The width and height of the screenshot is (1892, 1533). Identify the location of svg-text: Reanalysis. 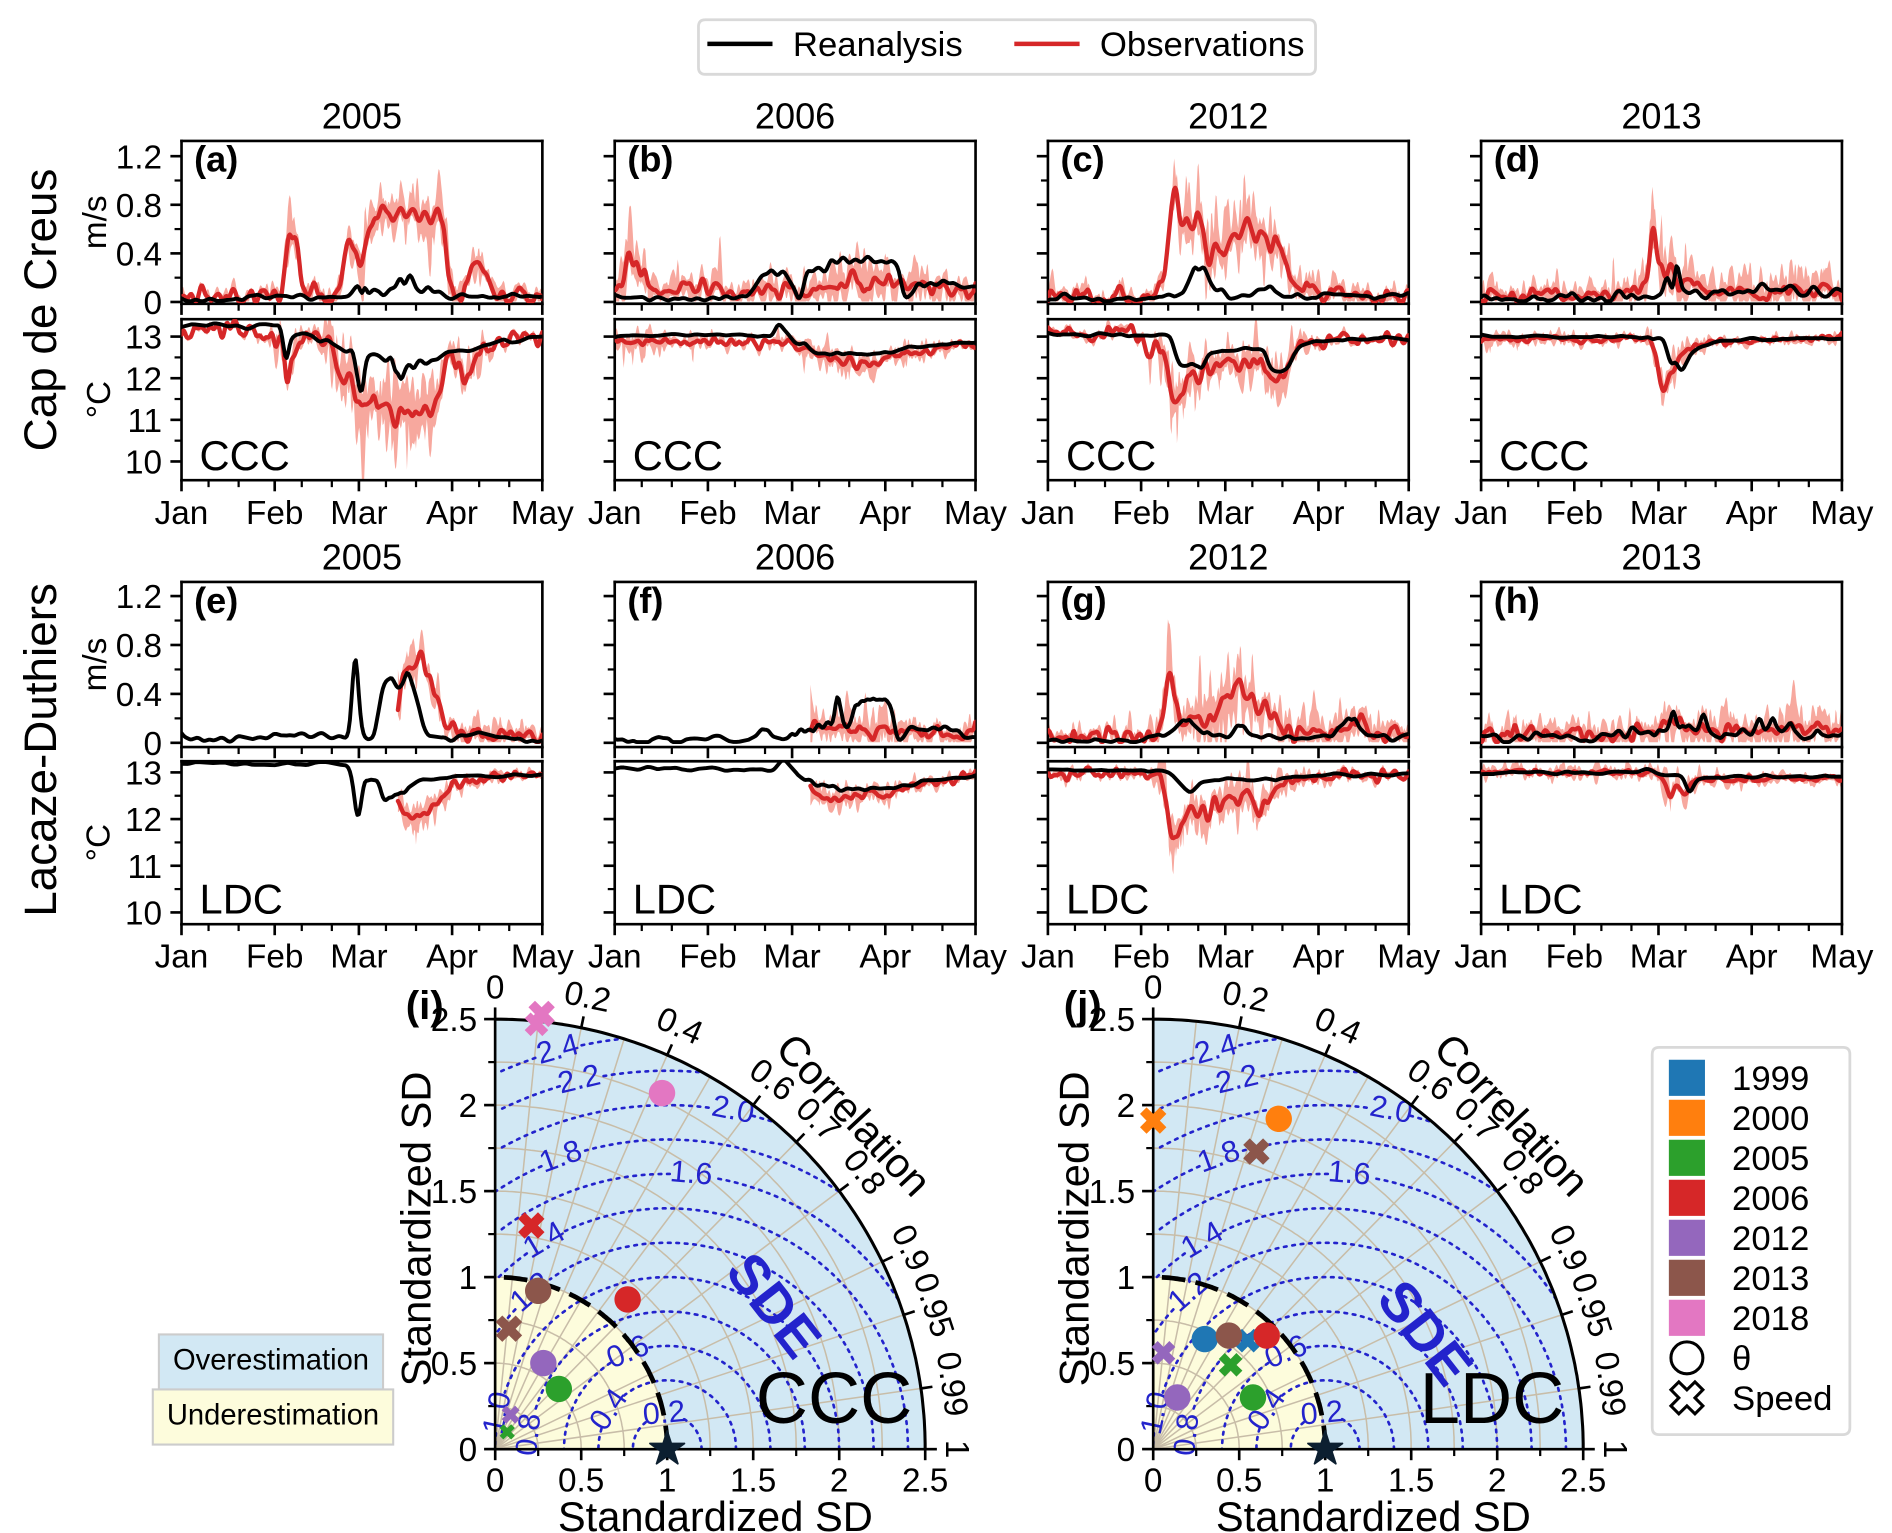
(878, 45).